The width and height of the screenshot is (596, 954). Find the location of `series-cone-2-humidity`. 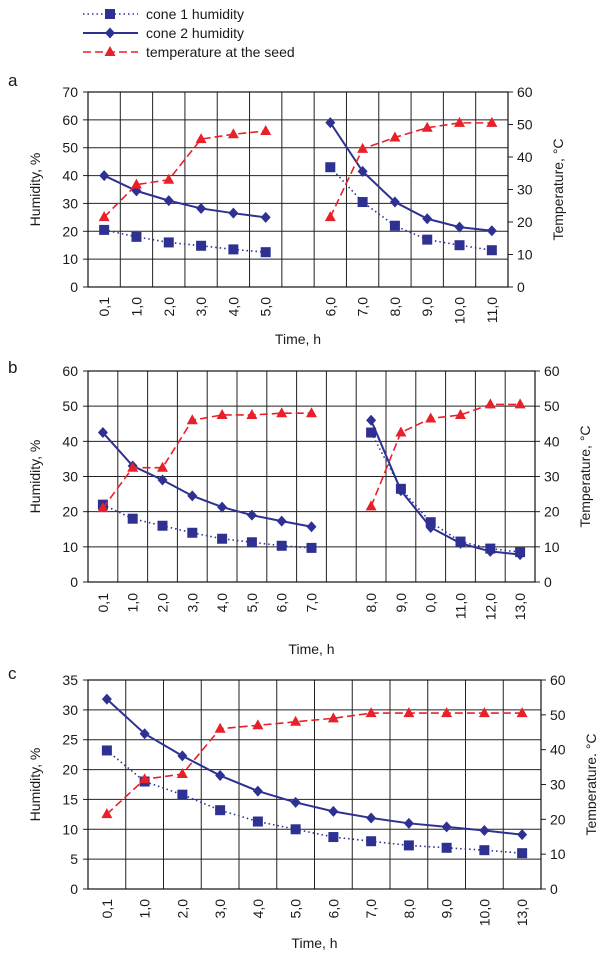

series-cone-2-humidity is located at coordinates (298, 177).